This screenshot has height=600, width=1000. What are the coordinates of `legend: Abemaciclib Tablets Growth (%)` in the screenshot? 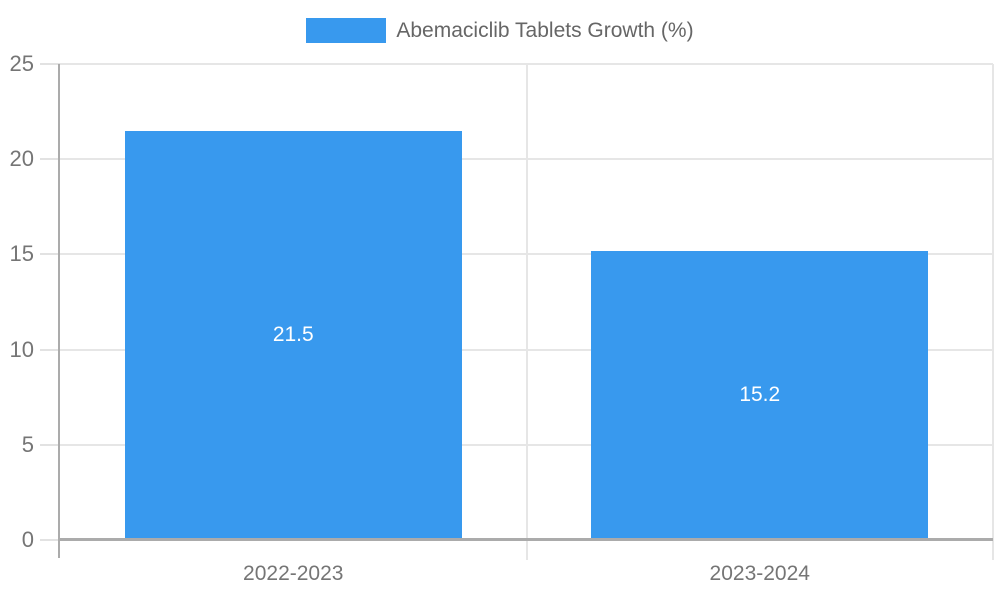 It's located at (500, 30).